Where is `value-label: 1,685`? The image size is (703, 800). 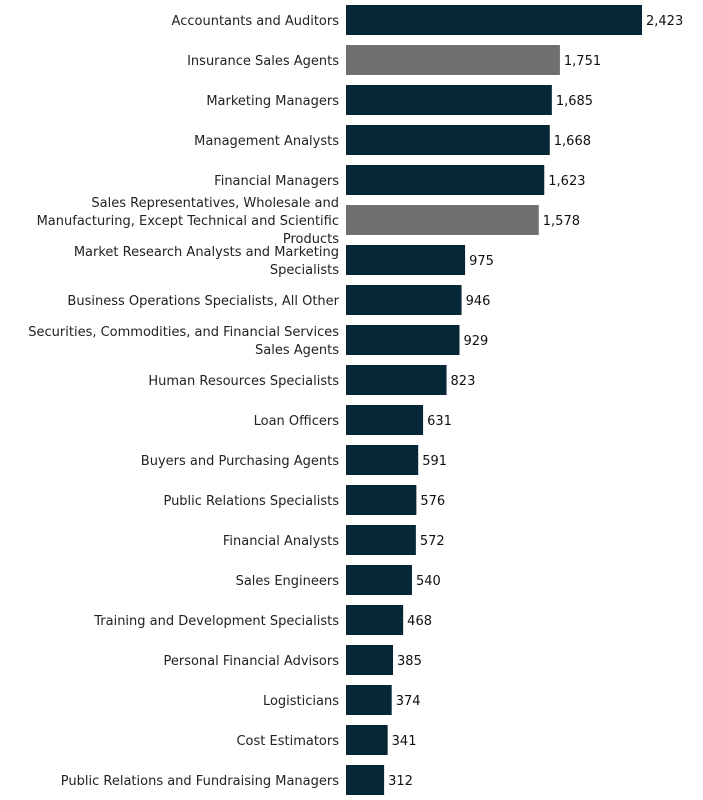
value-label: 1,685 is located at coordinates (574, 101).